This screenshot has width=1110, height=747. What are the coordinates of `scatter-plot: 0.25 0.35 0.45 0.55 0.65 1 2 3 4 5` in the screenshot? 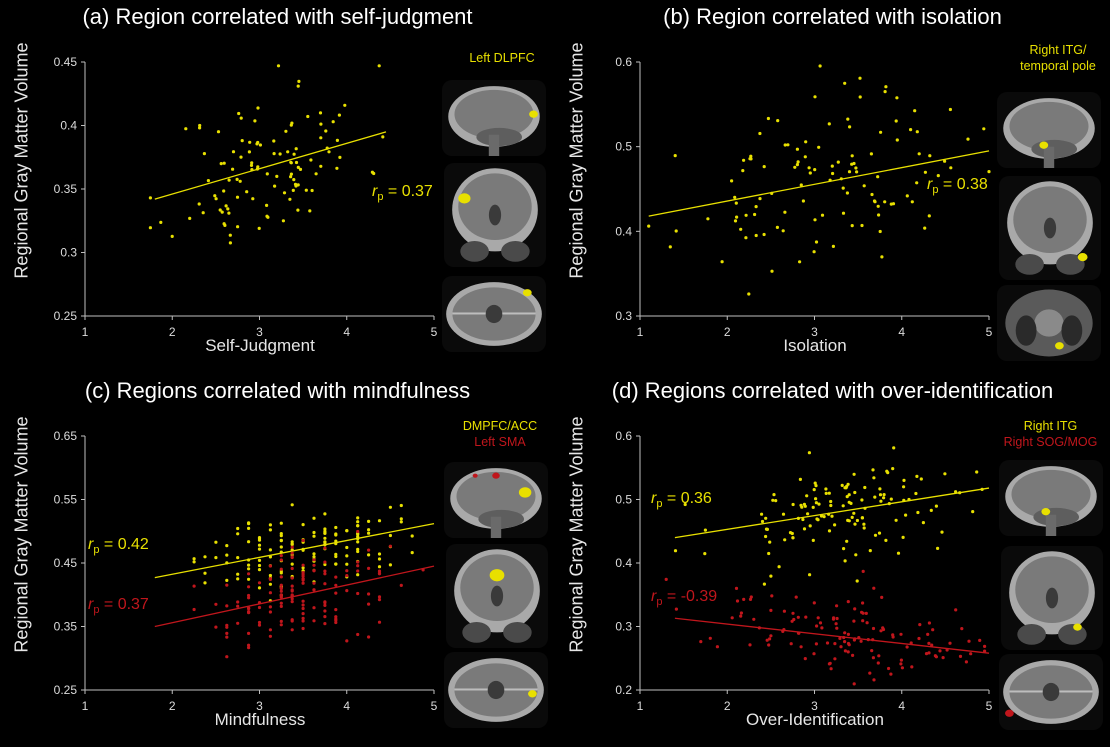 It's located at (246, 571).